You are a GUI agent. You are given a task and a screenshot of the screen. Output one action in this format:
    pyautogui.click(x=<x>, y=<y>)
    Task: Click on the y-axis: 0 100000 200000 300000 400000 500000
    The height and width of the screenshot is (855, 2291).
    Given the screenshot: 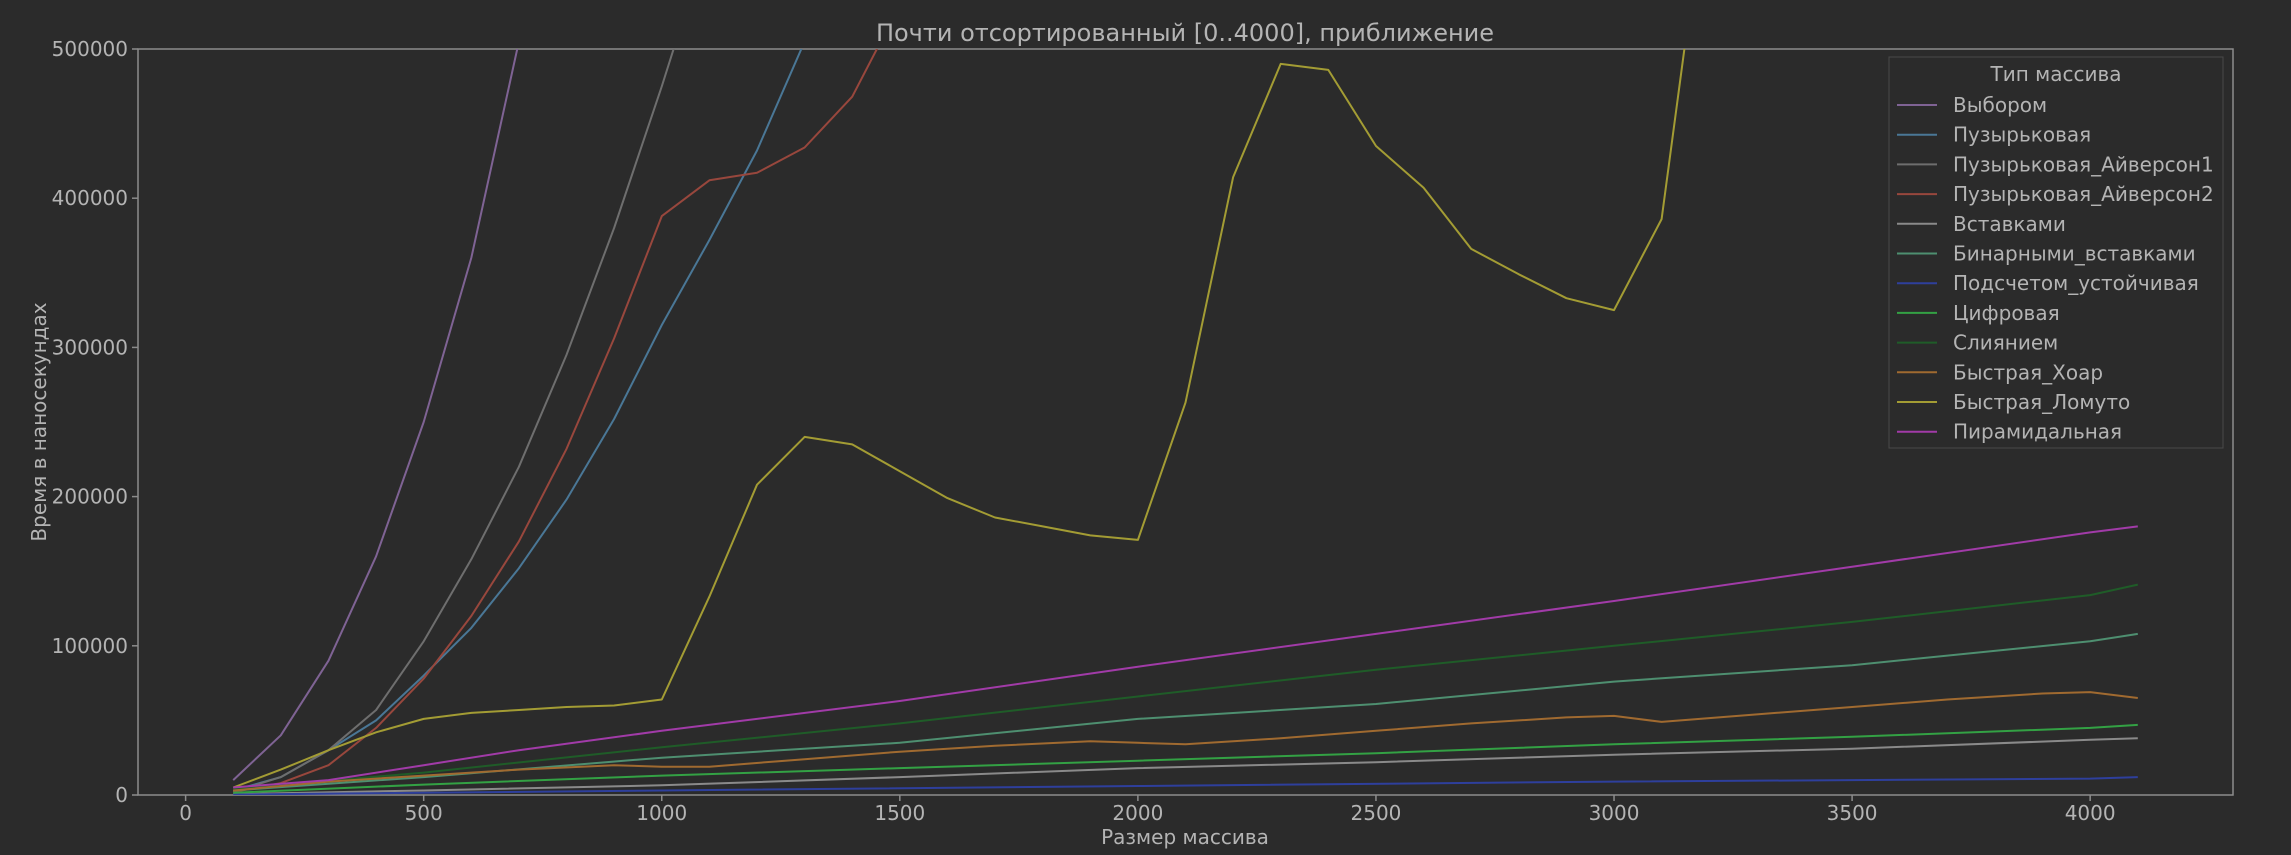 What is the action you would take?
    pyautogui.click(x=95, y=422)
    